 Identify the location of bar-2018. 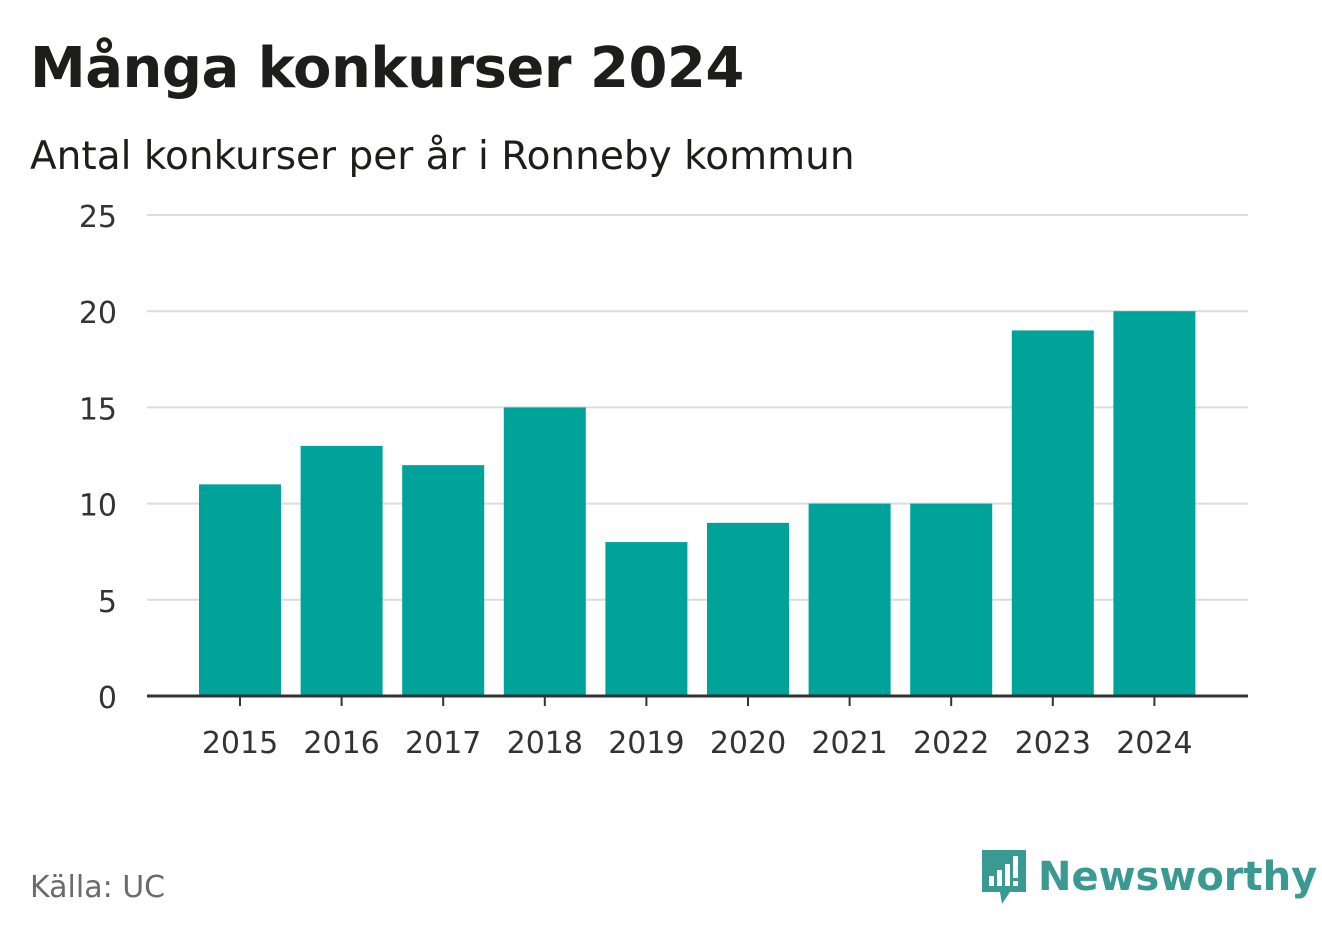
(544, 551).